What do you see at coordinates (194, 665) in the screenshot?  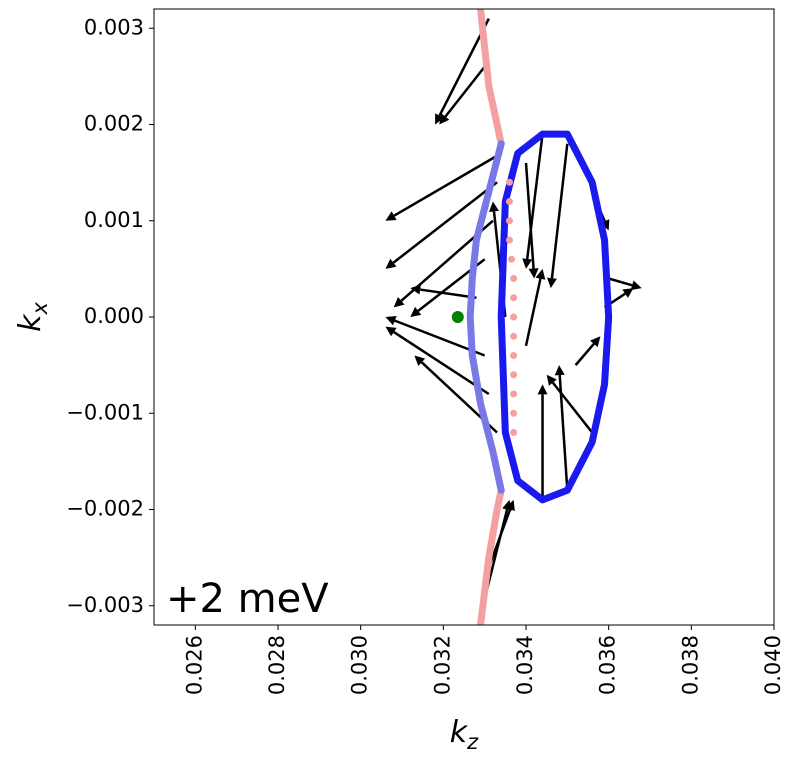 I see `x-tick-label: 0.026` at bounding box center [194, 665].